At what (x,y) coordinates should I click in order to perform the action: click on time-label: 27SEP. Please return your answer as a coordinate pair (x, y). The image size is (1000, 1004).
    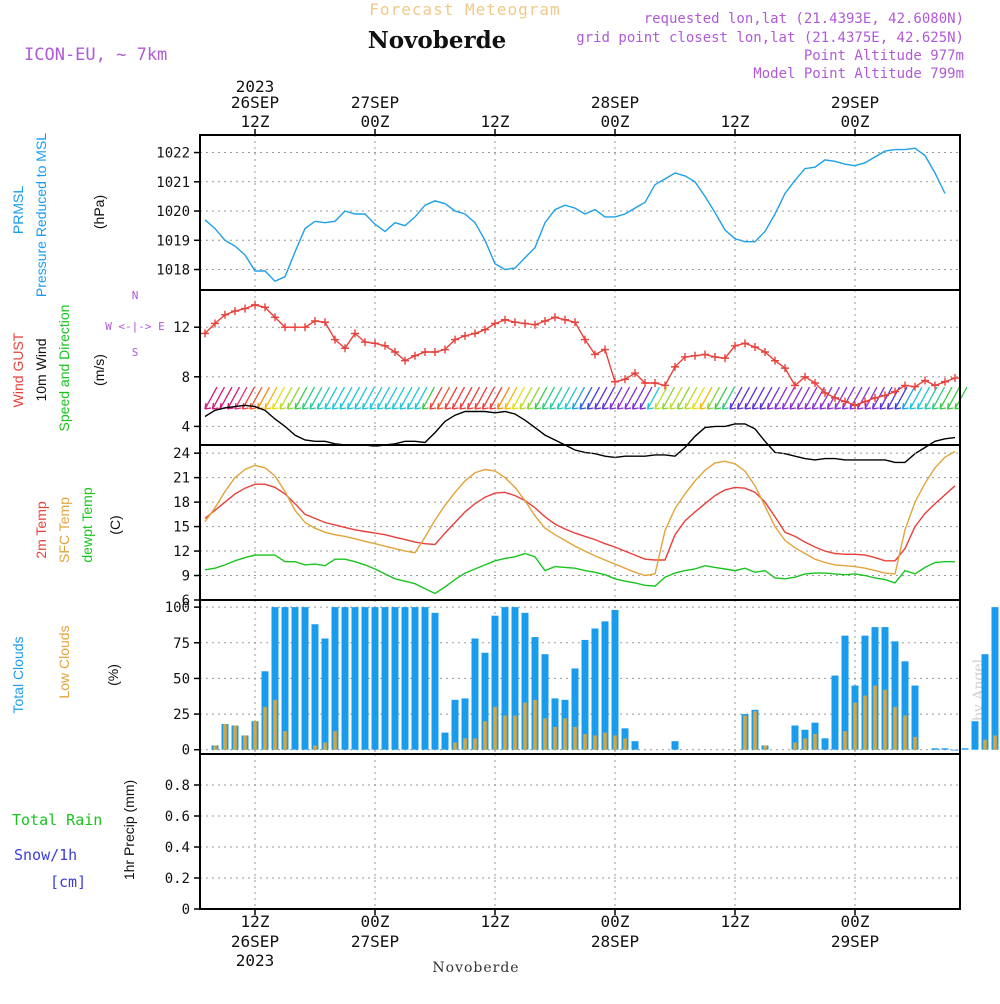
    Looking at the image, I should click on (375, 102).